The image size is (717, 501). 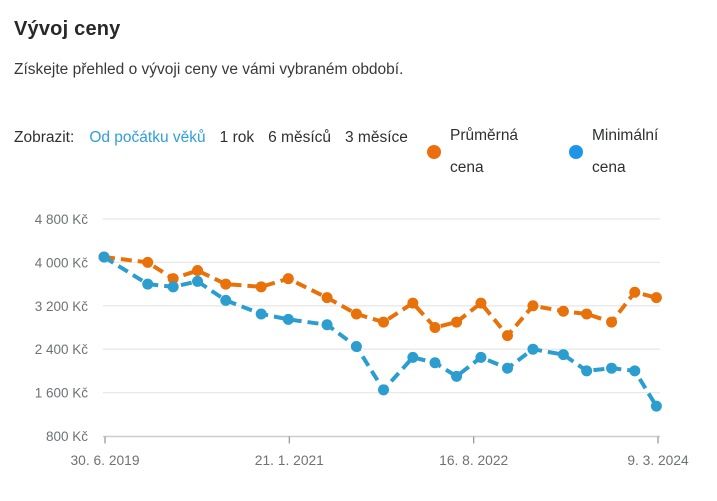 What do you see at coordinates (550, 152) in the screenshot?
I see `chart-legend: Průměrná cena Minimální cena` at bounding box center [550, 152].